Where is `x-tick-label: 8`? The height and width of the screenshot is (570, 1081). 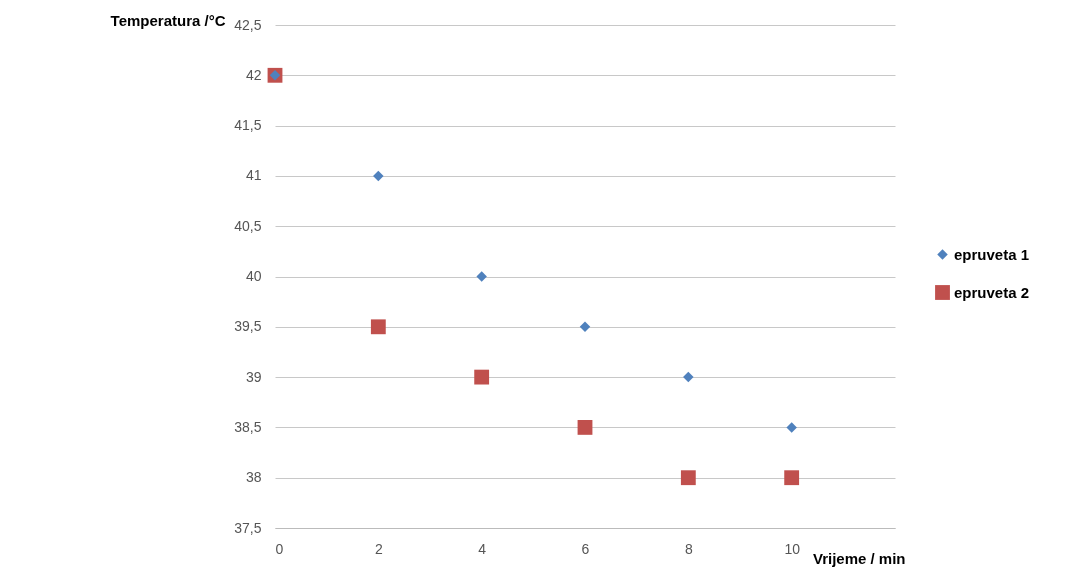
x-tick-label: 8 is located at coordinates (688, 548).